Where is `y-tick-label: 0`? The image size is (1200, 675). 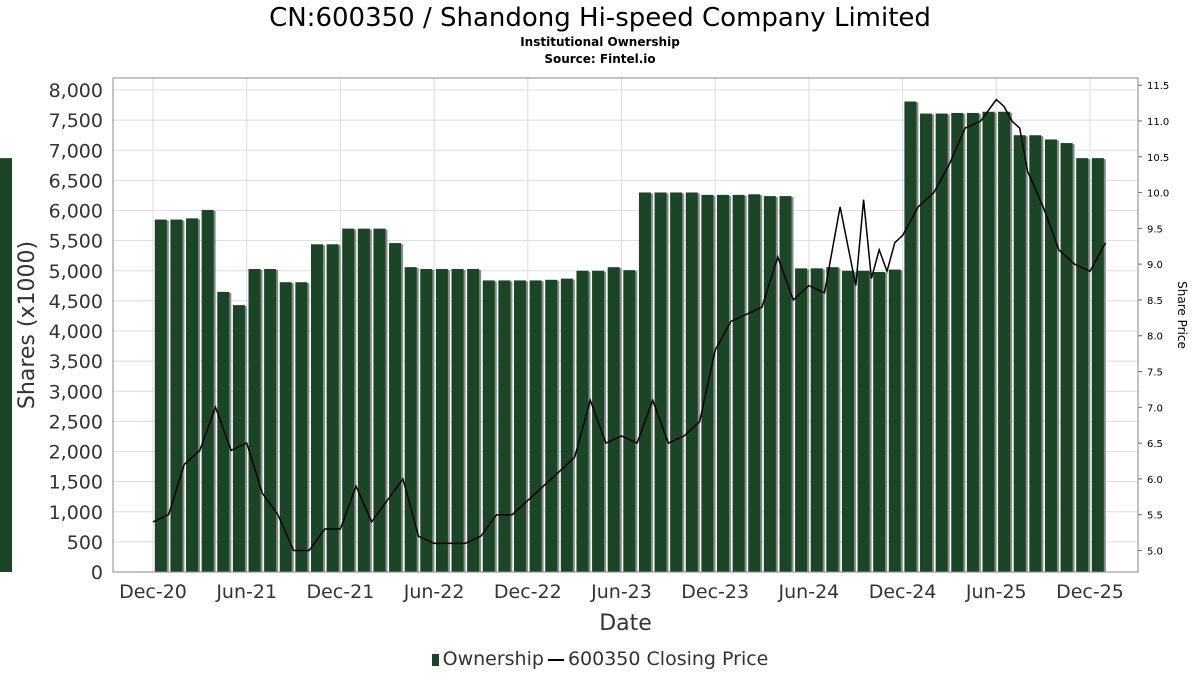
y-tick-label: 0 is located at coordinates (97, 573).